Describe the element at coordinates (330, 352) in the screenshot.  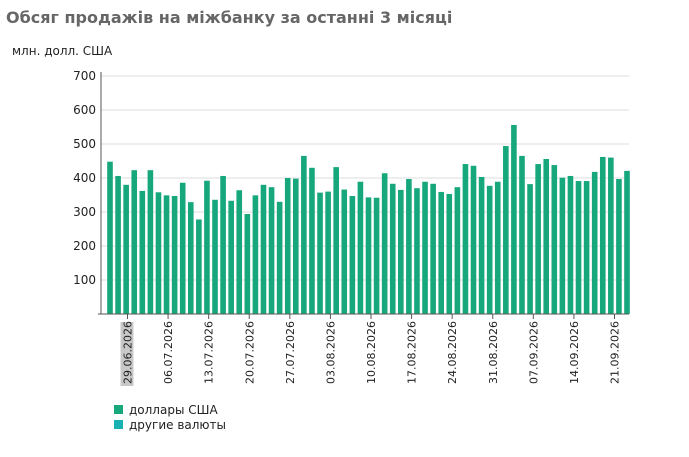
I see `x-tick-label: 03.08.2026` at that location.